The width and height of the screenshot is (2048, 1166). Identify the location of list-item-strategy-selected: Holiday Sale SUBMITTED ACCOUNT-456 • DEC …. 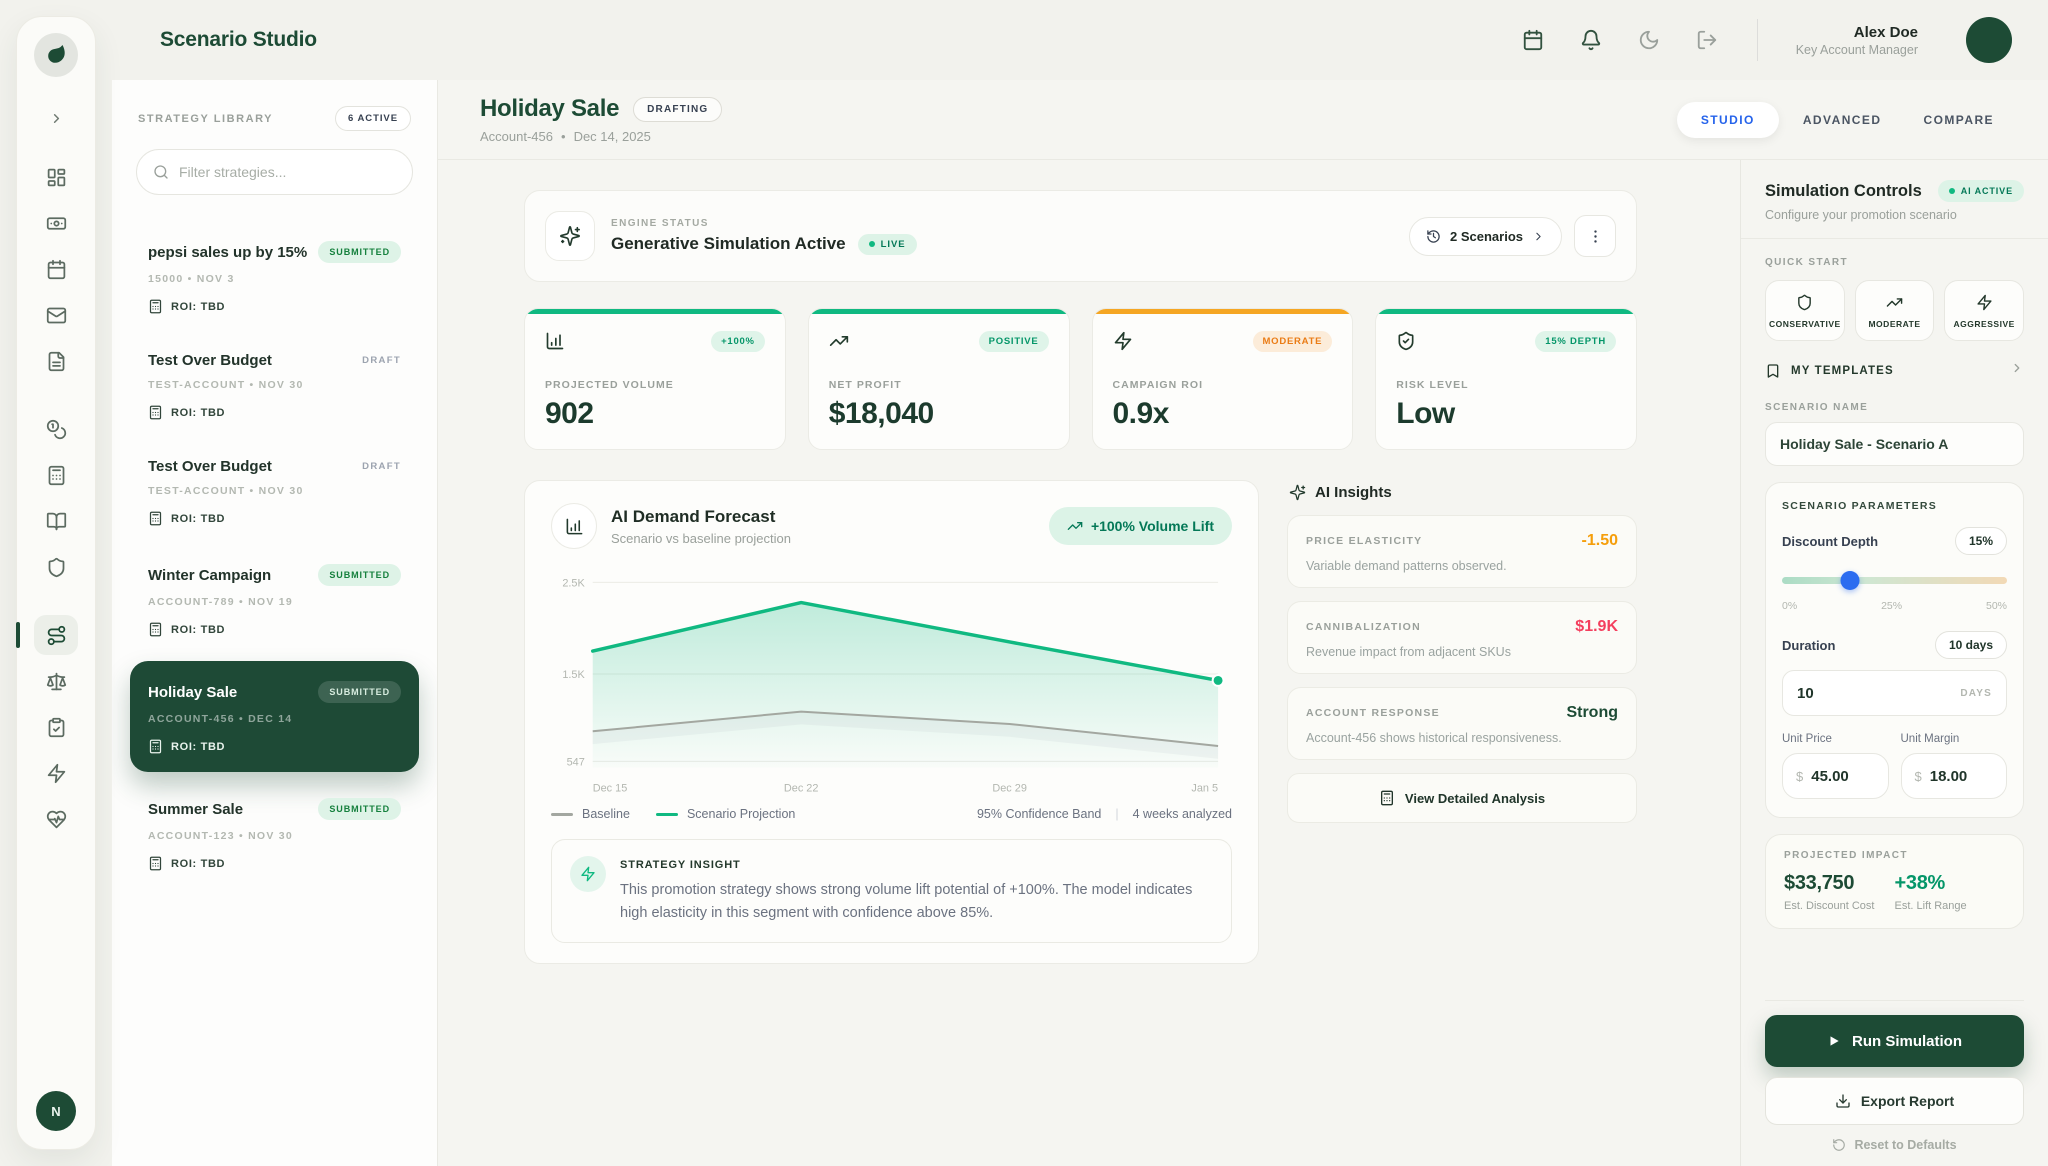
(274, 716).